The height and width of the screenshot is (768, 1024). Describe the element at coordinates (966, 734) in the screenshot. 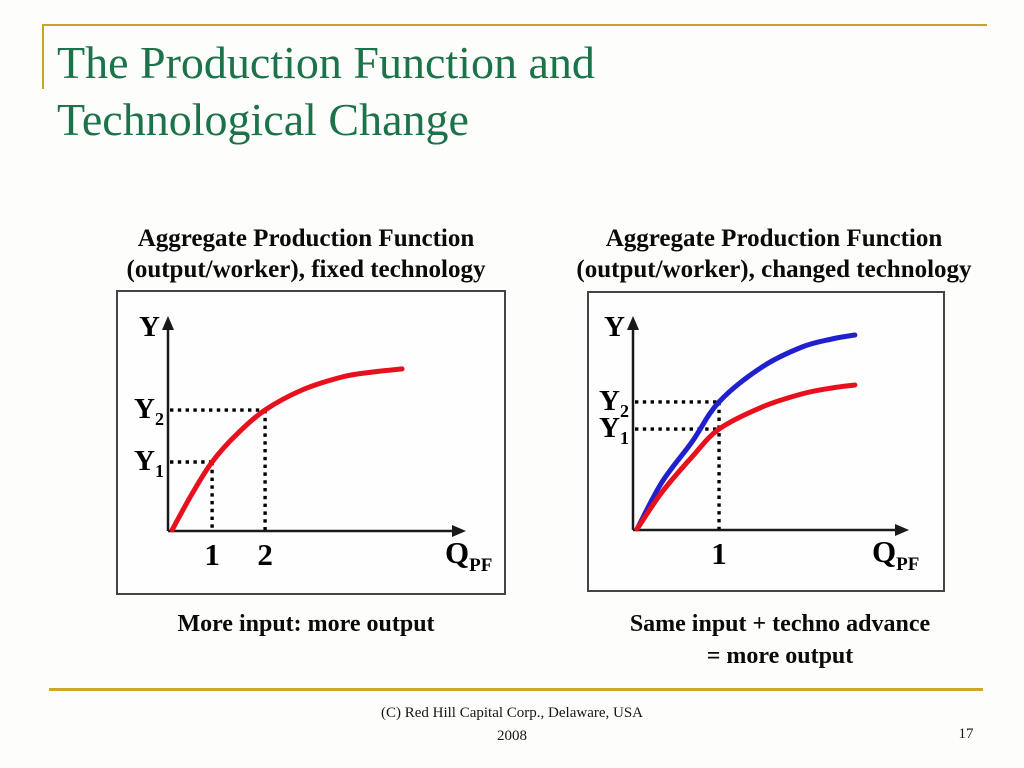

I see `page-number: 17` at that location.